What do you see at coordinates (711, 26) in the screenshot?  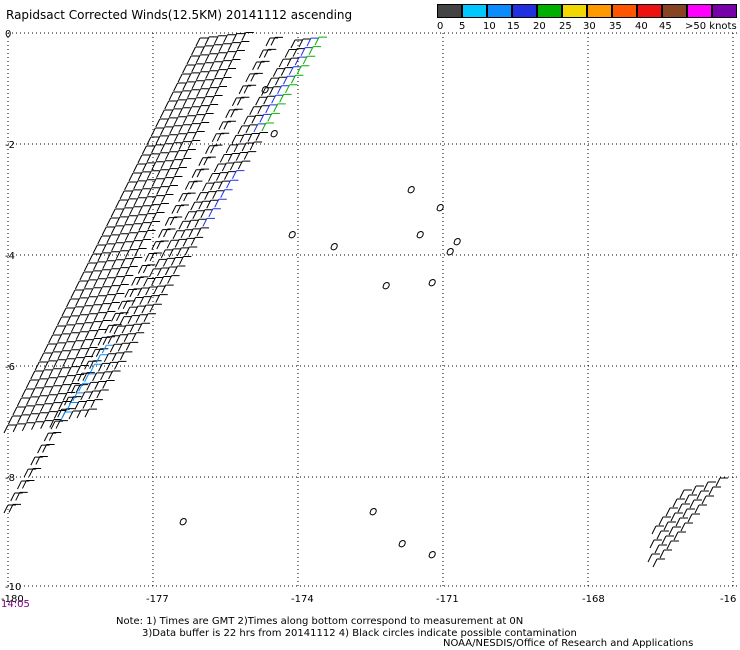 I see `legend-label: >50 knots` at bounding box center [711, 26].